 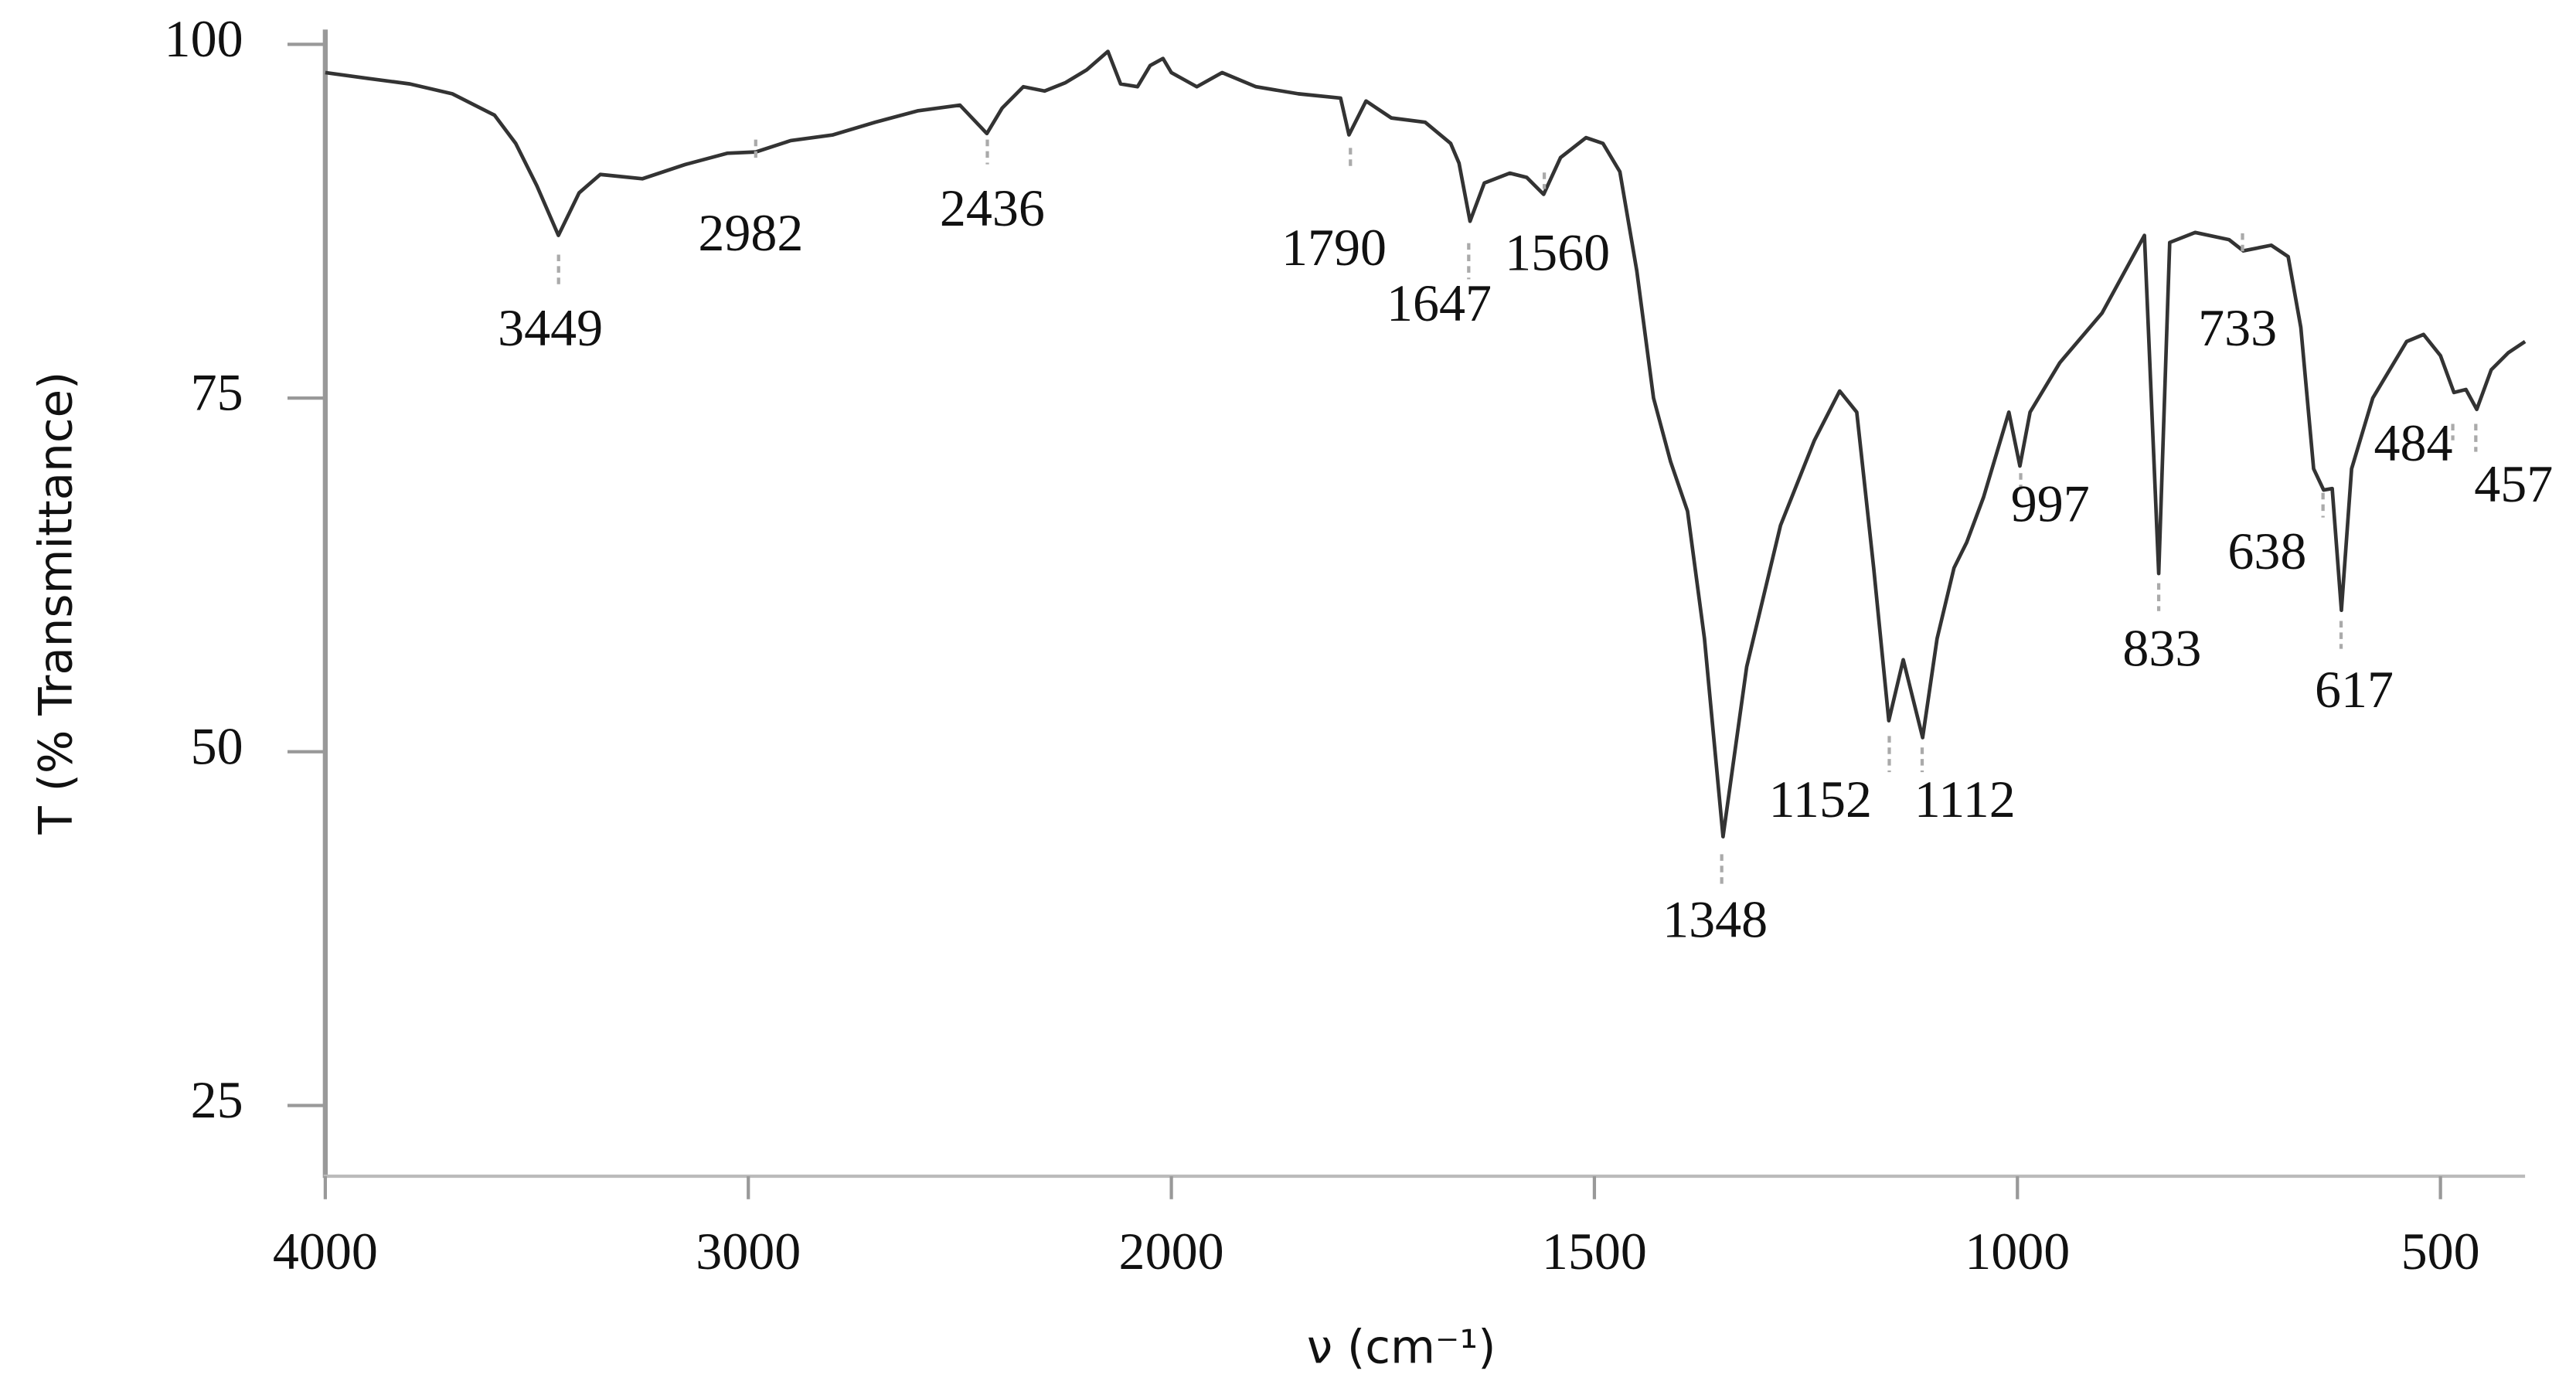 I want to click on peak-label: 638, so click(x=2266, y=551).